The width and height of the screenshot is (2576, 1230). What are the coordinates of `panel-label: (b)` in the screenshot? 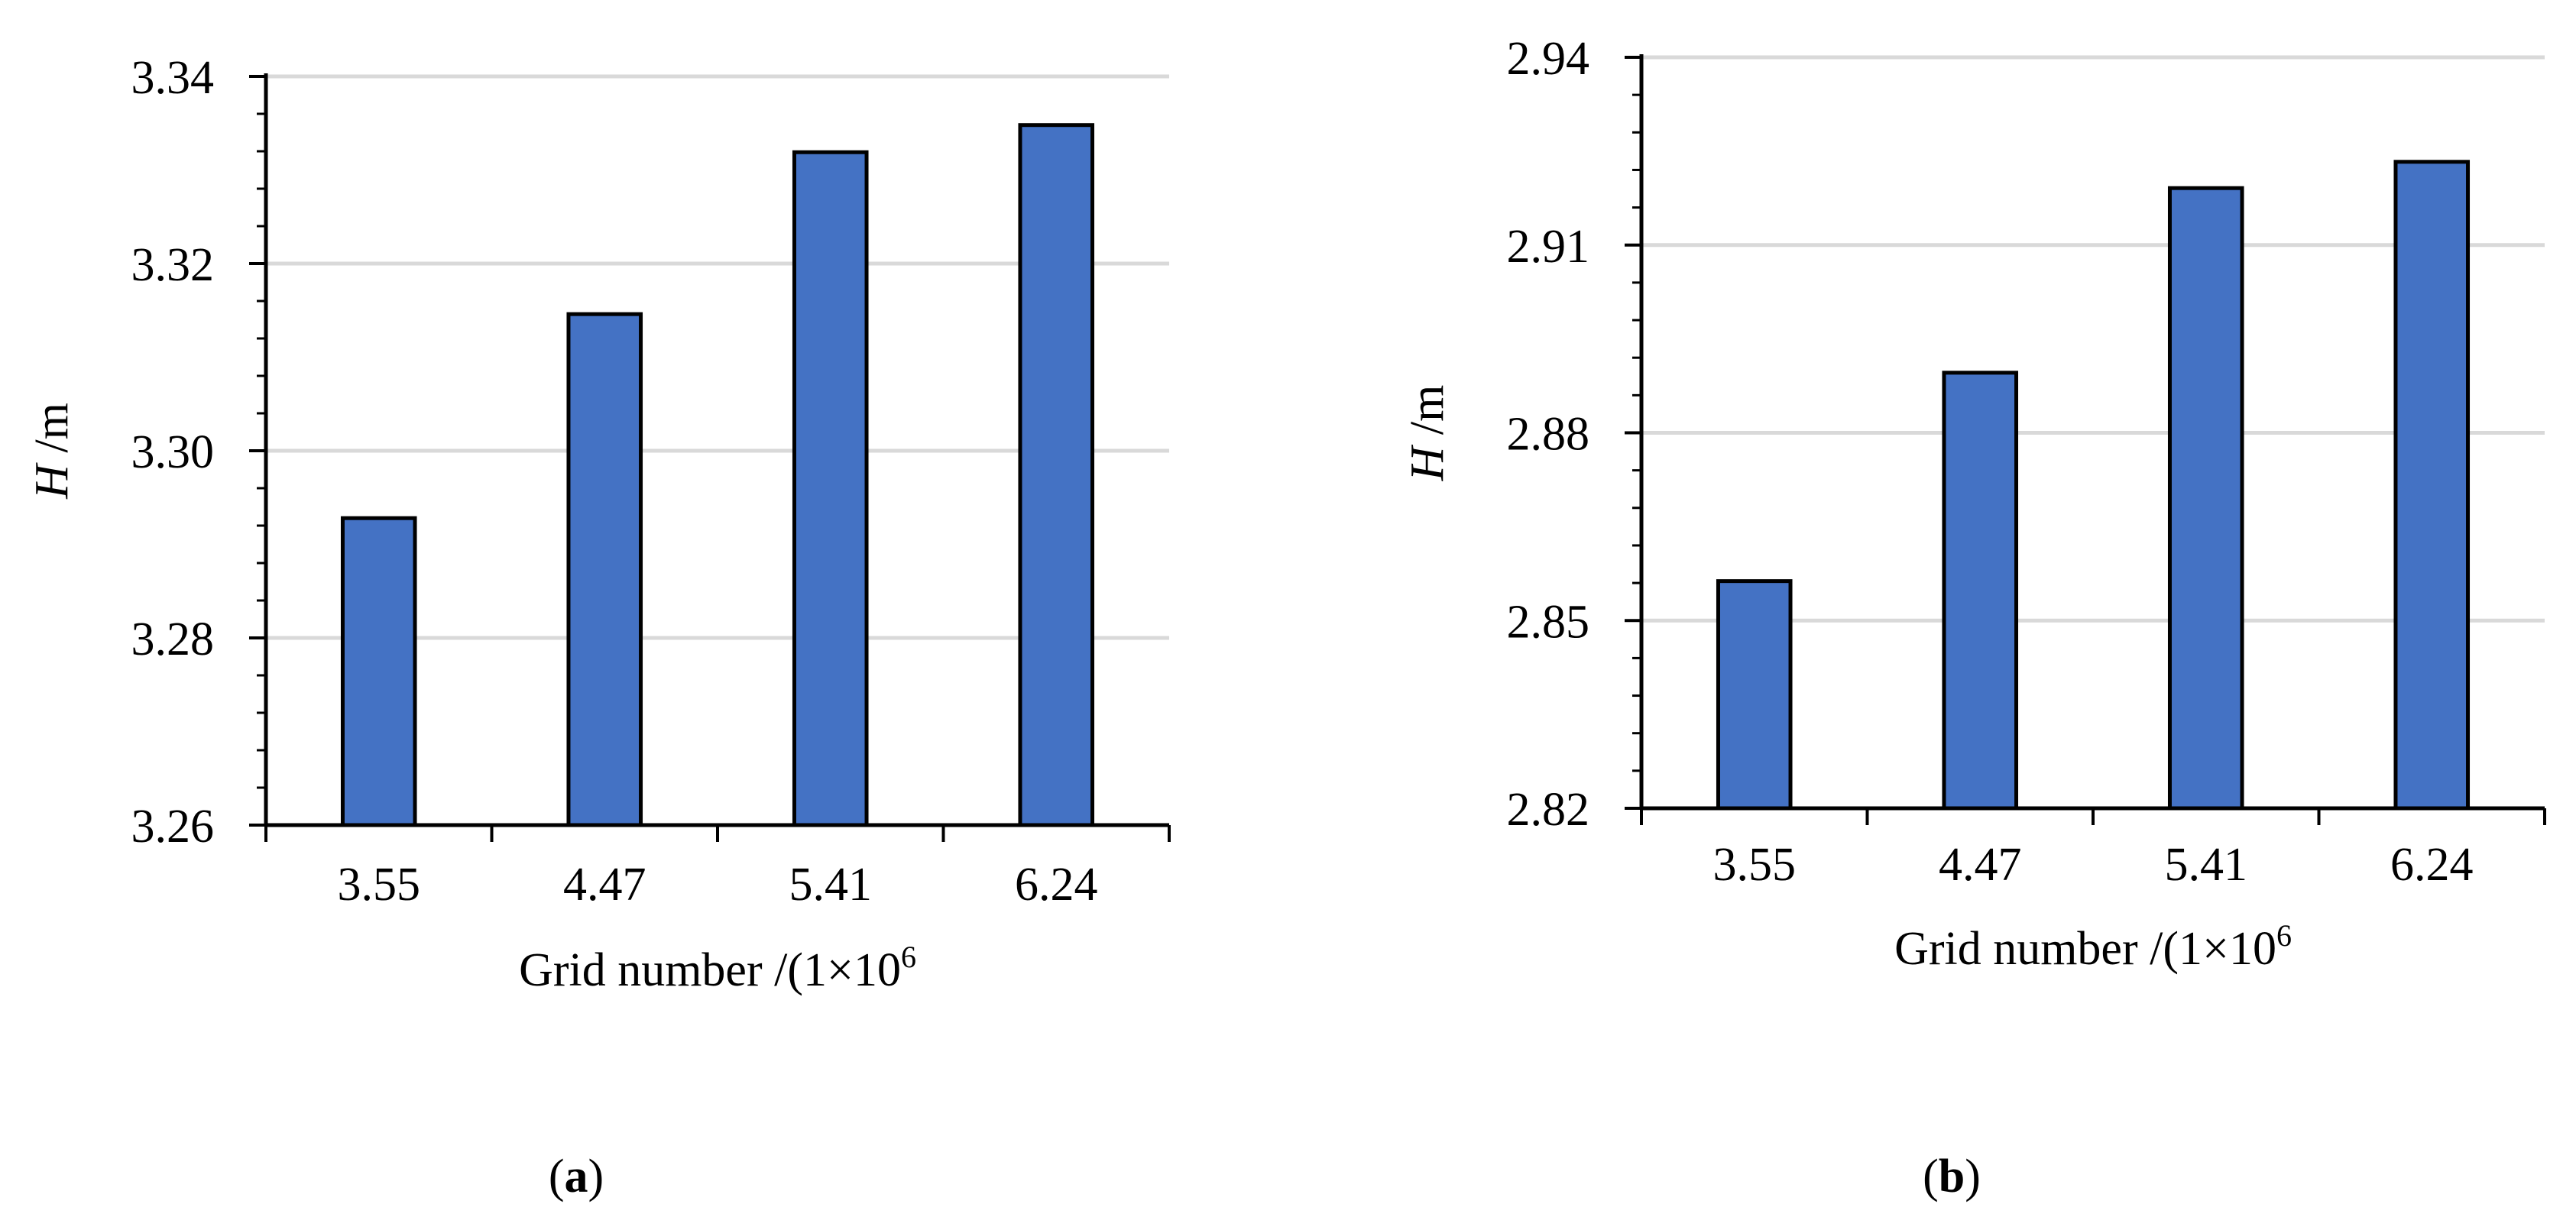 It's located at (1952, 1176).